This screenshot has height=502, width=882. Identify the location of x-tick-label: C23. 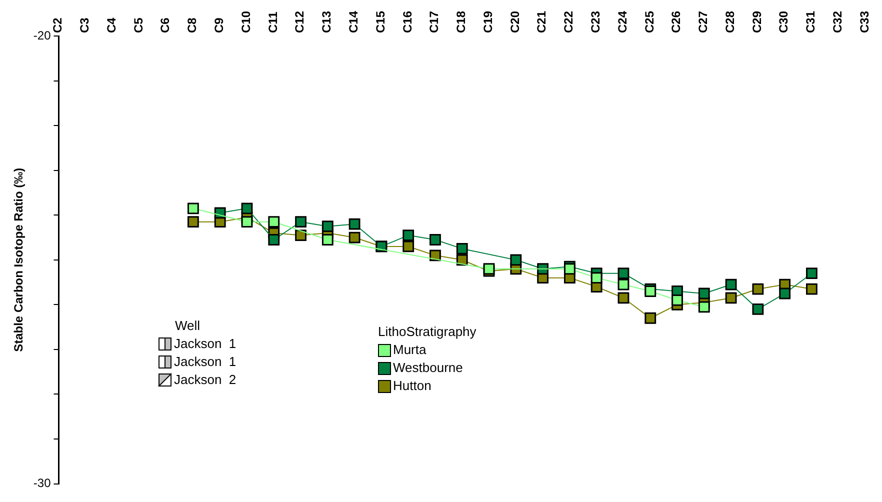
(595, 22).